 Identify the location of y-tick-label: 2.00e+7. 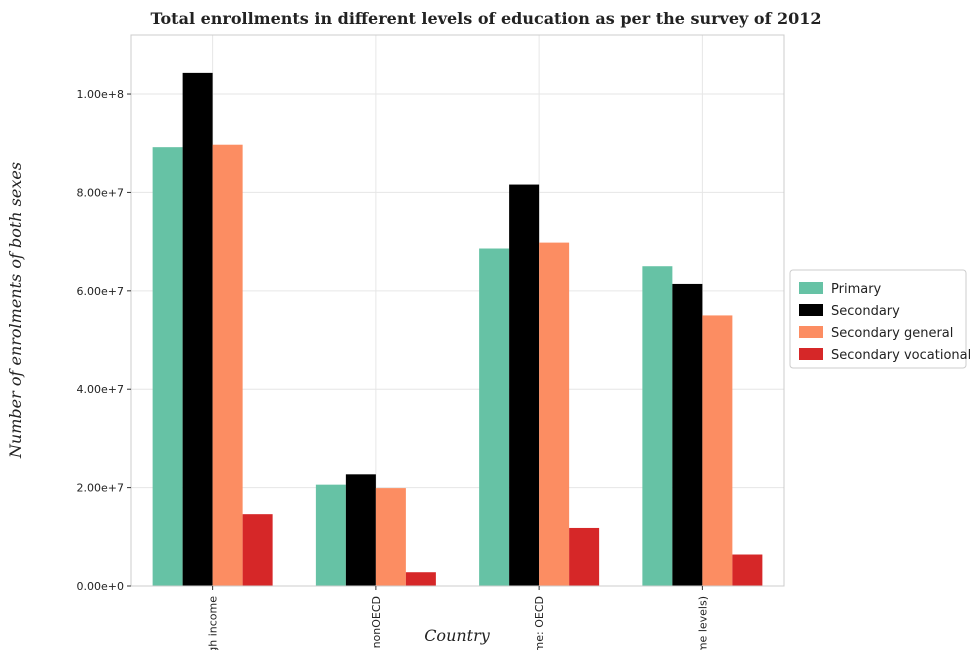
(100, 488).